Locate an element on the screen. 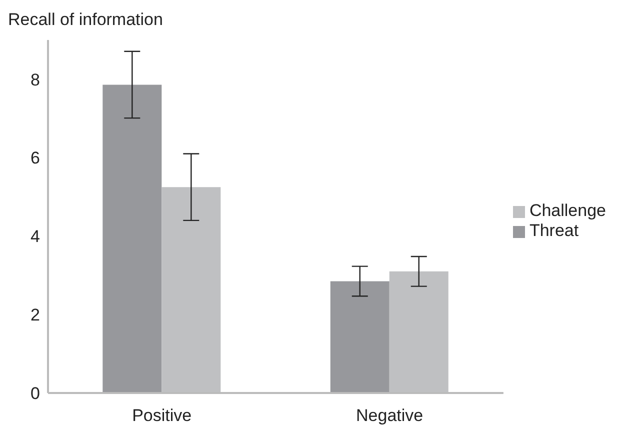 The height and width of the screenshot is (442, 634). y-axis-title: Recall of information is located at coordinates (85, 20).